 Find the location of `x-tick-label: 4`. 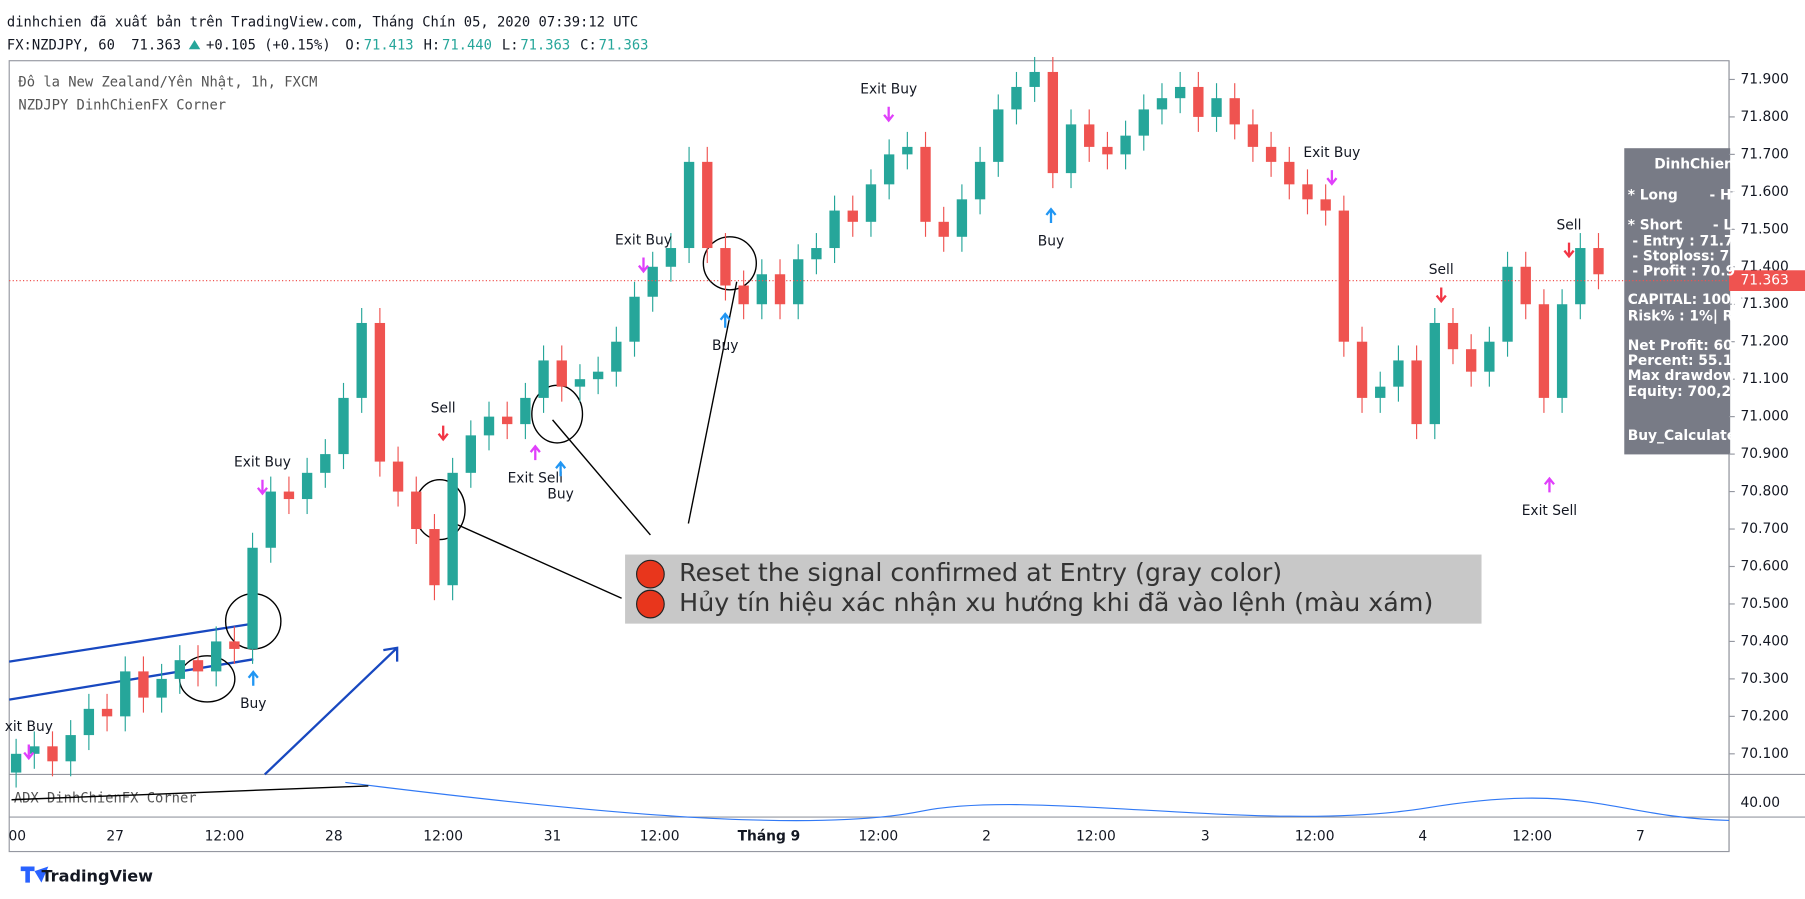

x-tick-label: 4 is located at coordinates (1422, 837).